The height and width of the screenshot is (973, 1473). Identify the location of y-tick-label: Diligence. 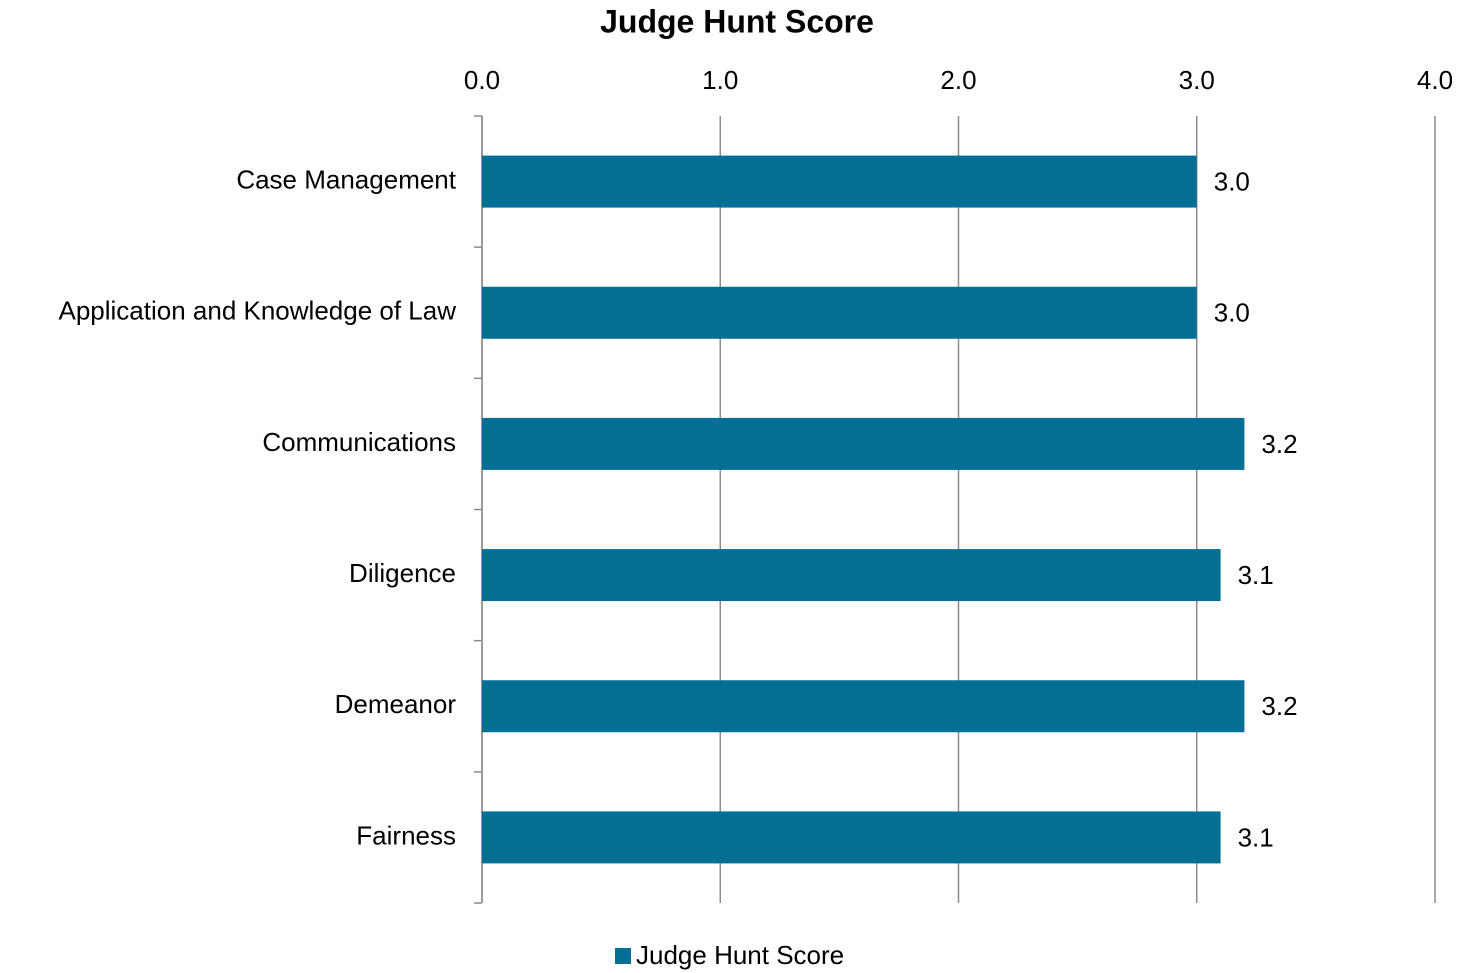
(402, 573).